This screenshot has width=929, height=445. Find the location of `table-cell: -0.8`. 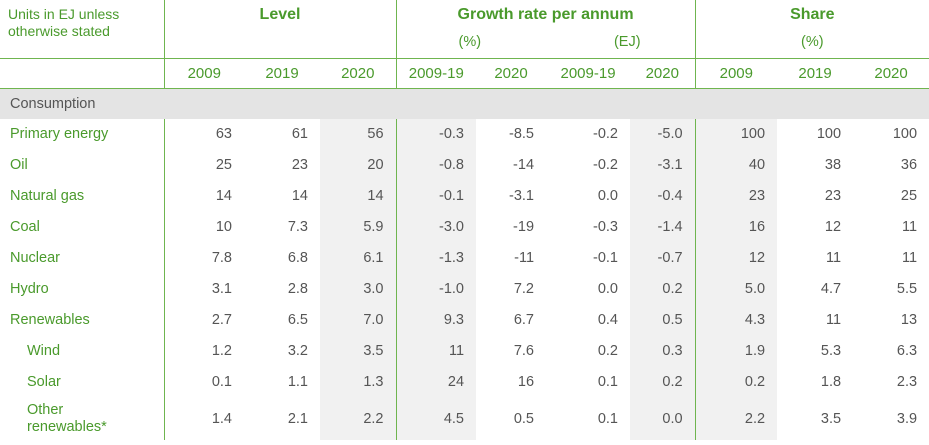

table-cell: -0.8 is located at coordinates (436, 165).